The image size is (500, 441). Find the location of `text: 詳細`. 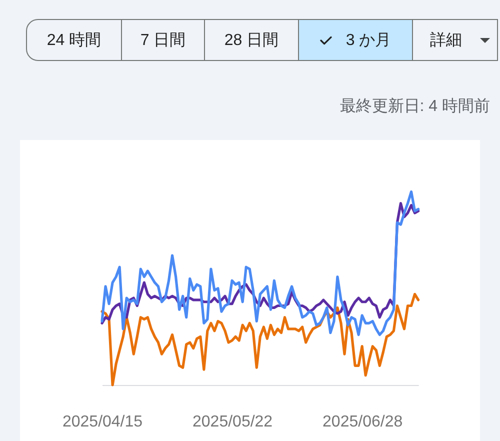

text: 詳細 is located at coordinates (446, 40).